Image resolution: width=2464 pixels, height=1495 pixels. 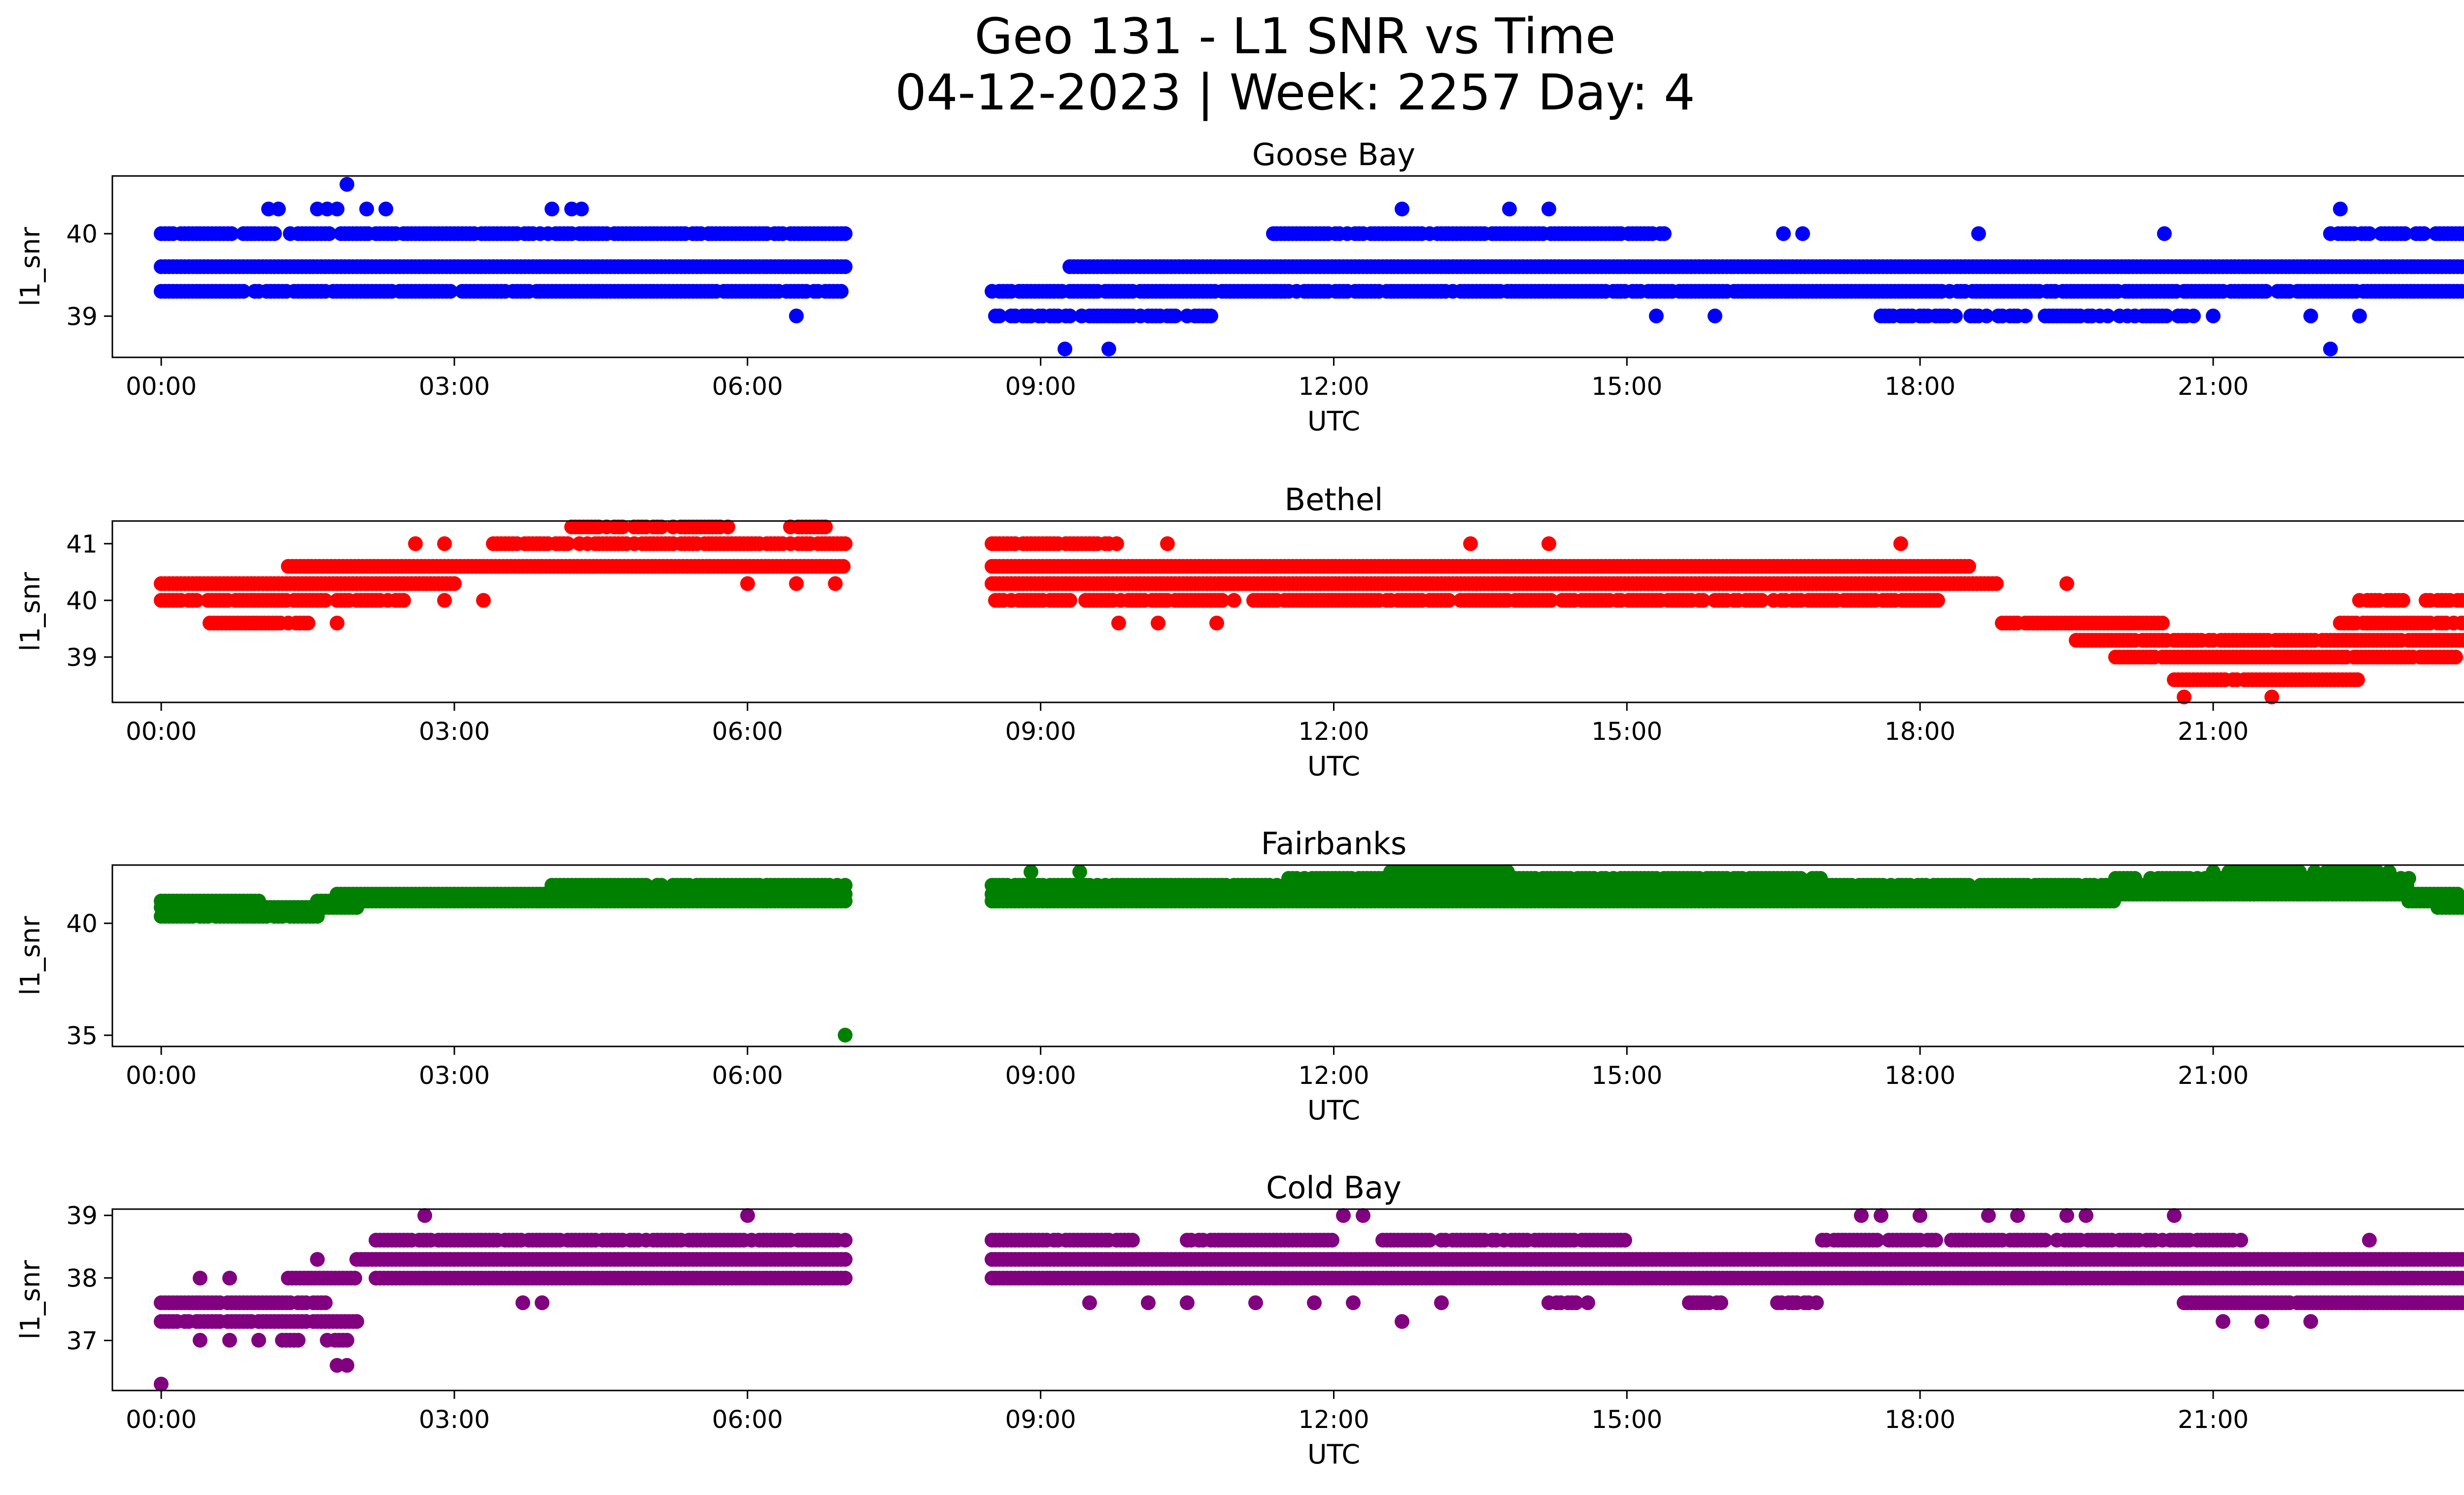 What do you see at coordinates (1333, 1110) in the screenshot?
I see `fairbanks-xlabel: UTC` at bounding box center [1333, 1110].